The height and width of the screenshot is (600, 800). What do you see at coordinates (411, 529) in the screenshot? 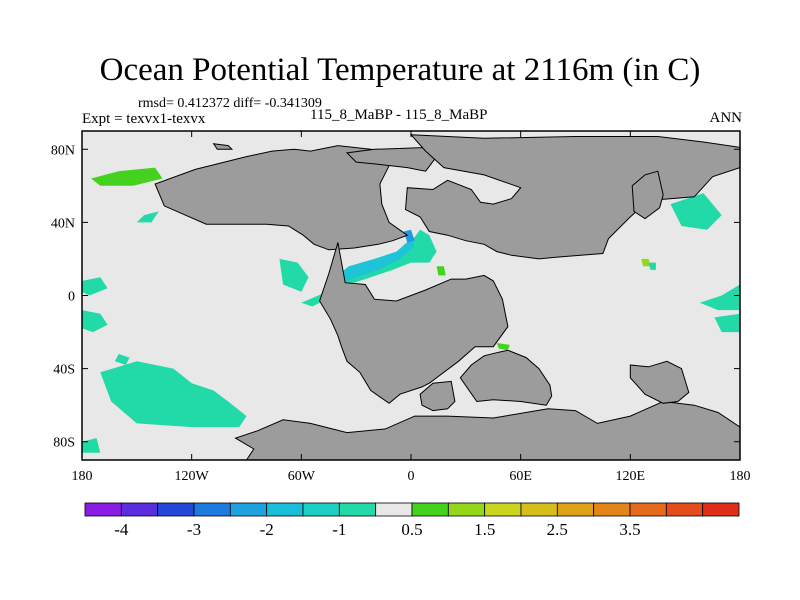
I see `colorbar-label: 0.5` at bounding box center [411, 529].